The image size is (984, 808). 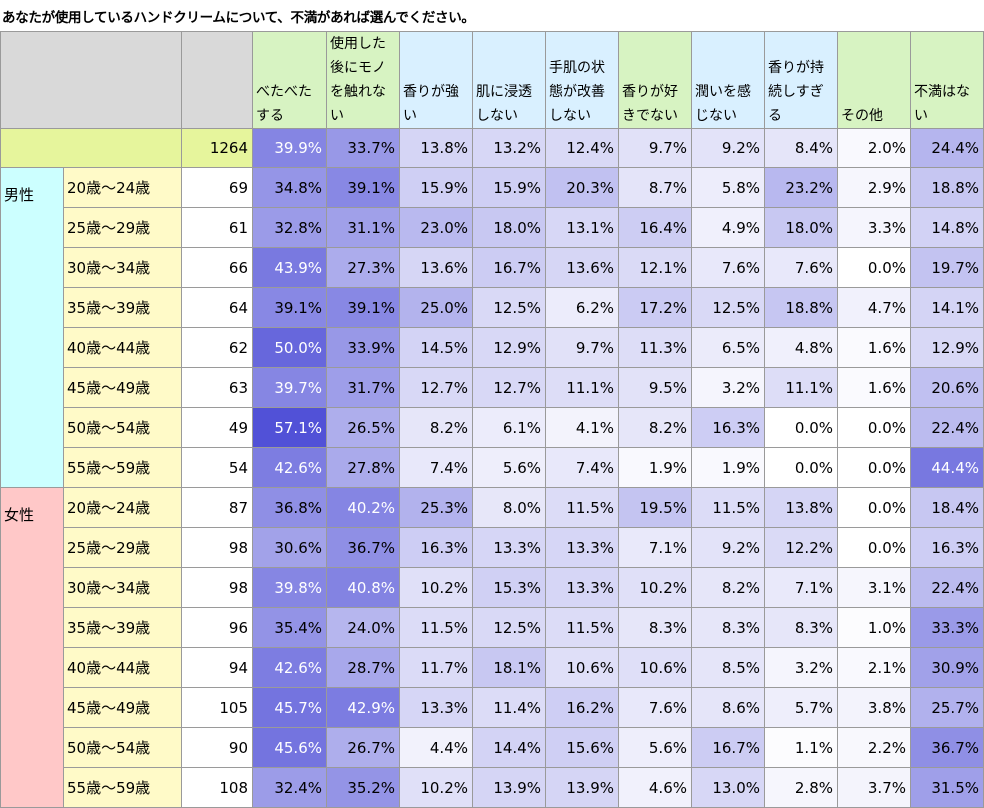 What do you see at coordinates (947, 80) in the screenshot?
I see `col-header: 不満はない` at bounding box center [947, 80].